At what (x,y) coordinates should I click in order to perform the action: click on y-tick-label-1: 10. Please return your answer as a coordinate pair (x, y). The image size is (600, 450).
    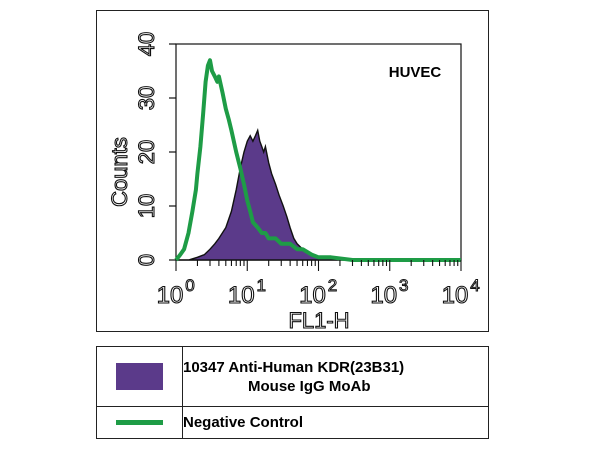
    Looking at the image, I should click on (146, 206).